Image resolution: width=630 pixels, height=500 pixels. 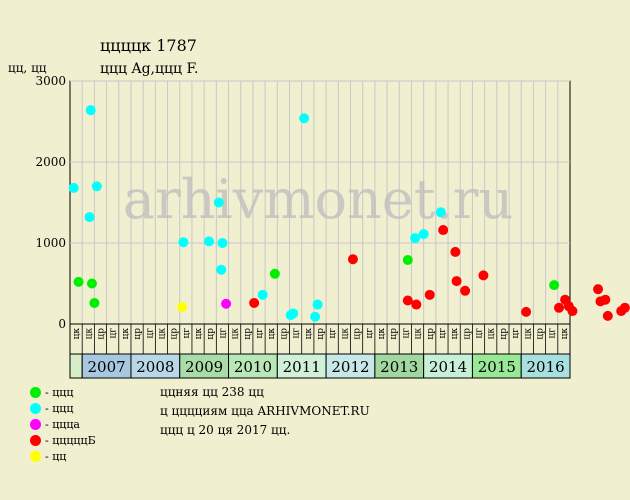 I want to click on year-label: 2009, so click(x=204, y=367).